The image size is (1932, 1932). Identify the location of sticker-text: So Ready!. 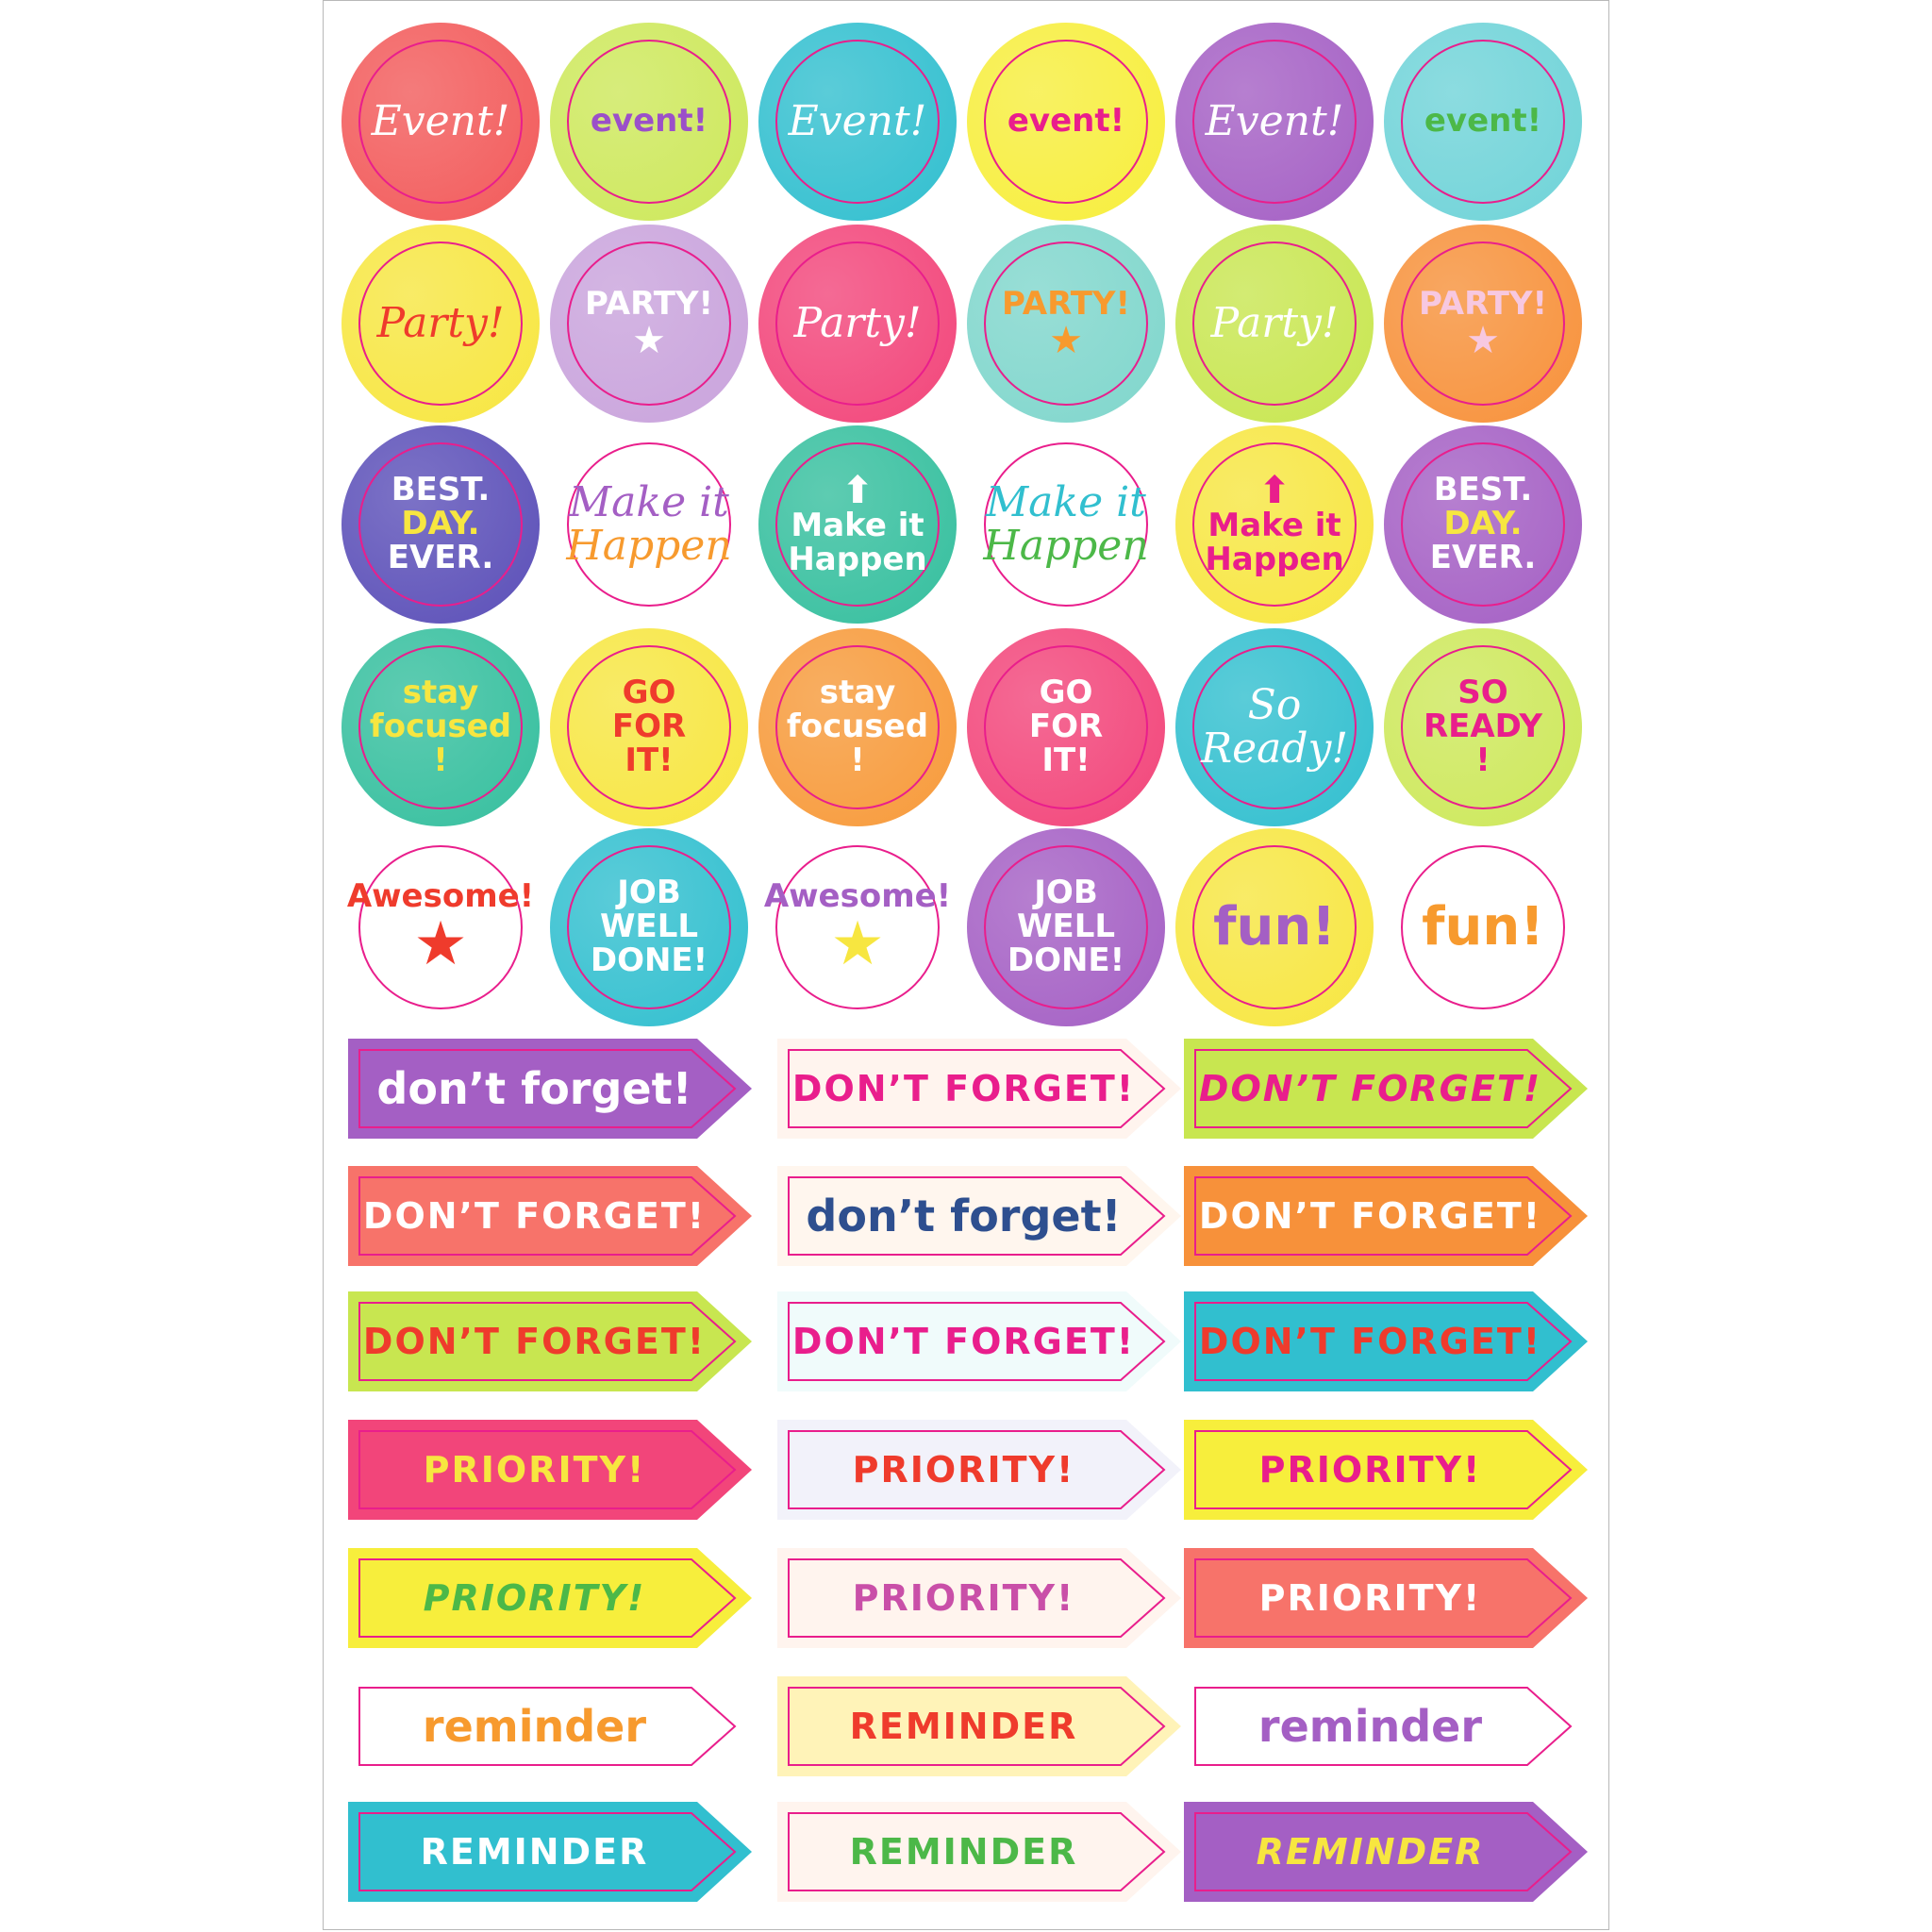
(1275, 725).